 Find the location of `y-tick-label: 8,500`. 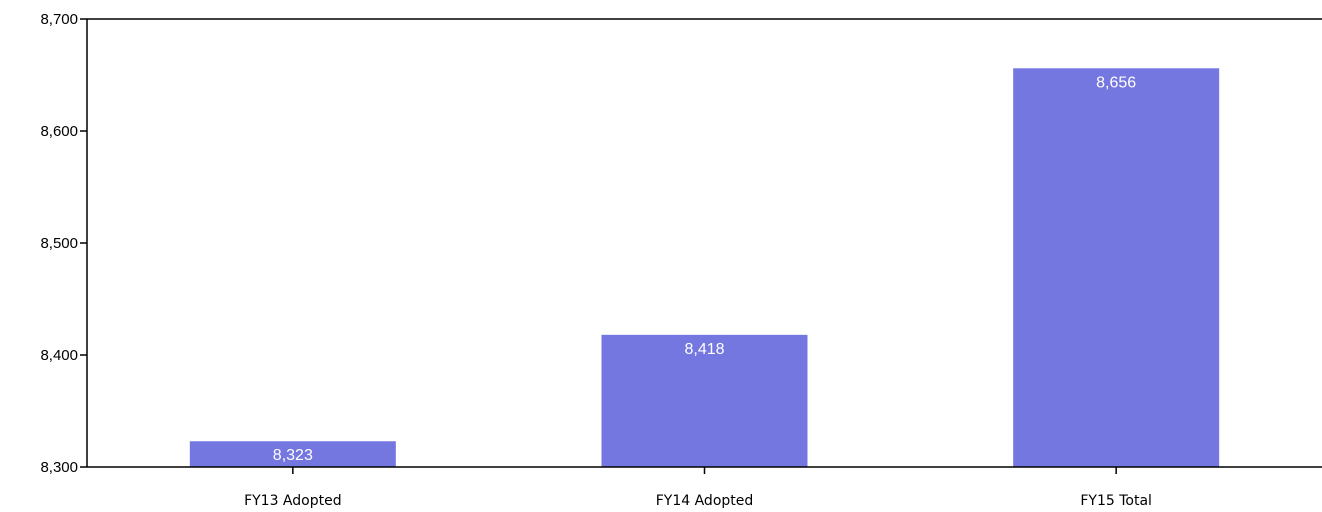

y-tick-label: 8,500 is located at coordinates (59, 243).